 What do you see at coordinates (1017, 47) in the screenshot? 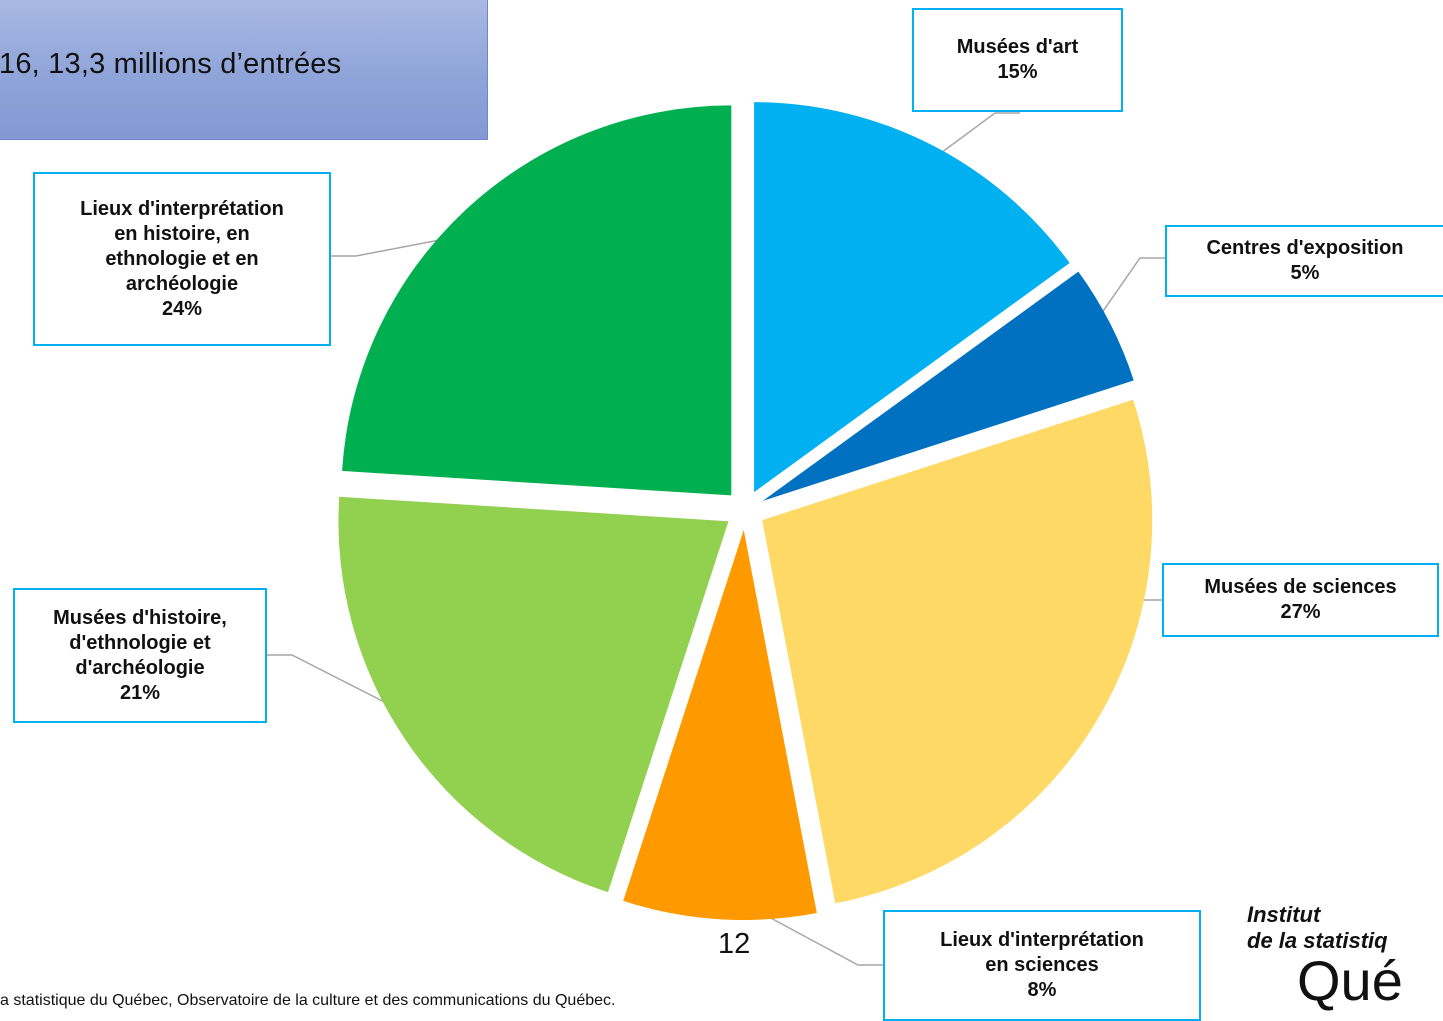
I see `slice-label-line: Musées d'art` at bounding box center [1017, 47].